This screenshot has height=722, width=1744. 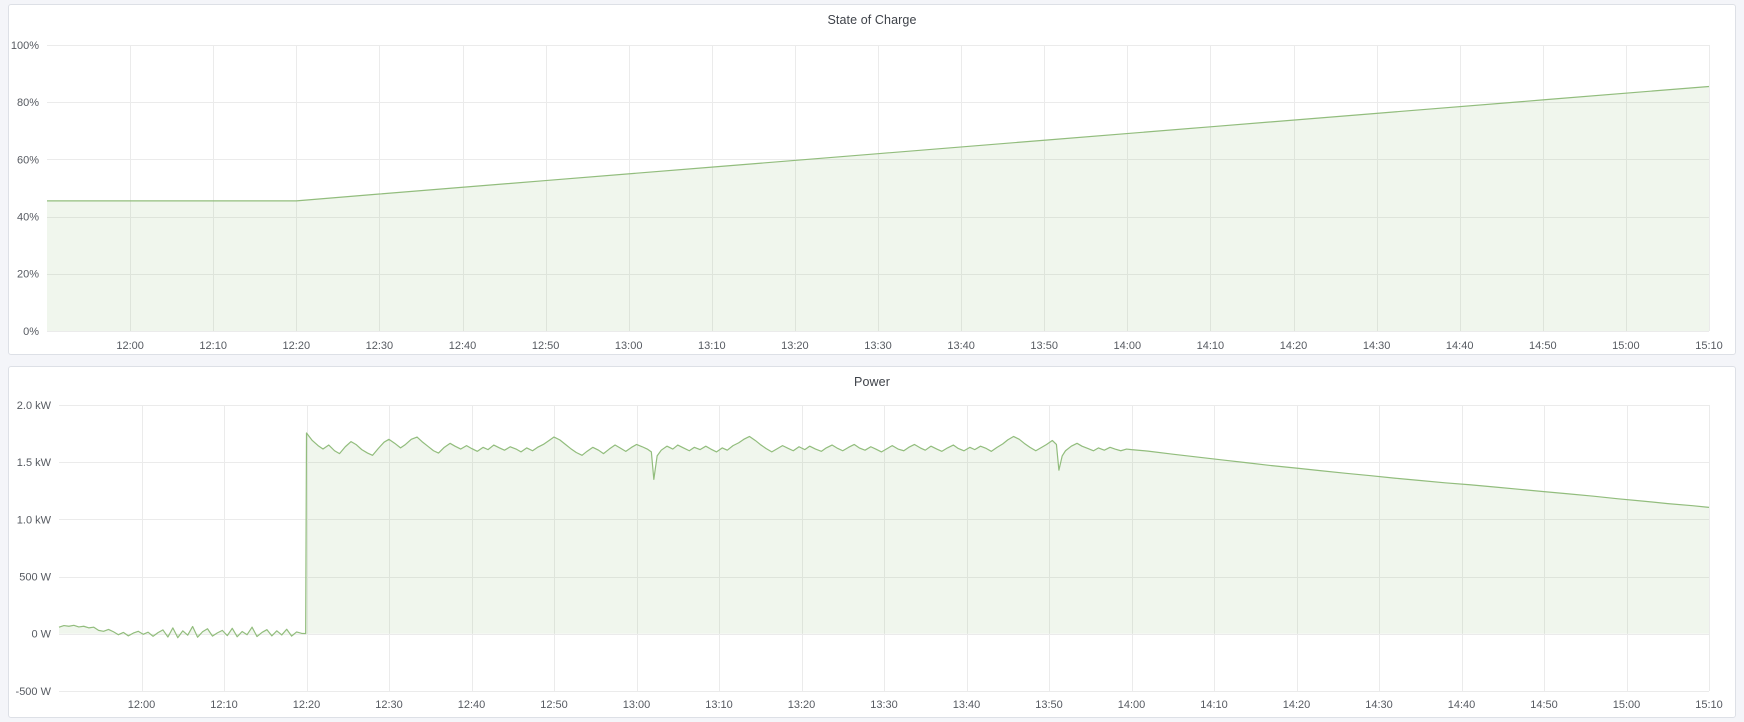 What do you see at coordinates (34, 406) in the screenshot?
I see `y-axis-tick-label: 2.0 kW` at bounding box center [34, 406].